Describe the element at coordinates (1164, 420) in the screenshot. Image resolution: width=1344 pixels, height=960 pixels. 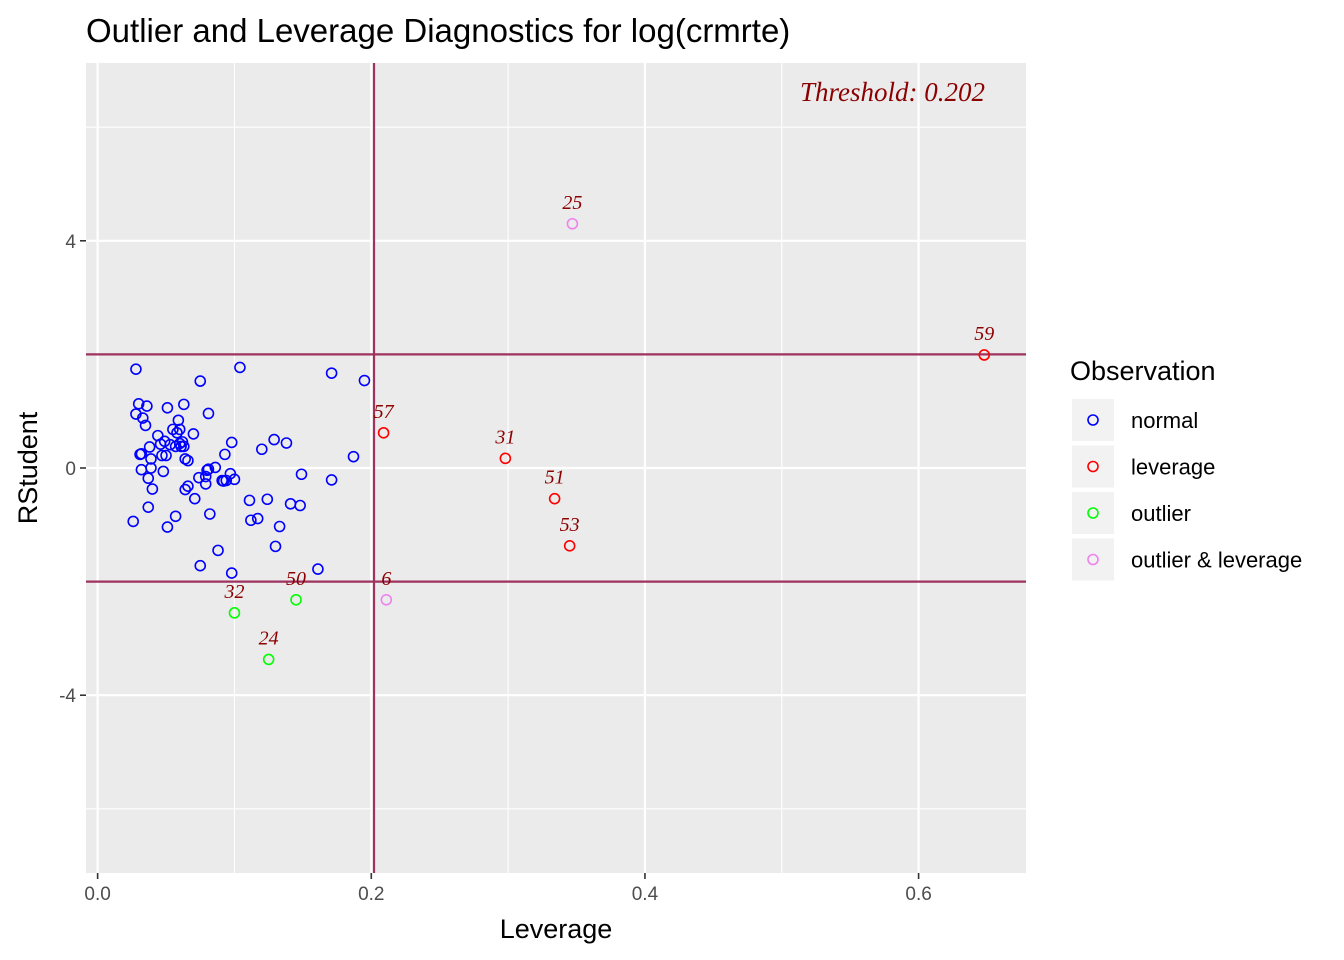
I see `legend-label-normal: normal` at that location.